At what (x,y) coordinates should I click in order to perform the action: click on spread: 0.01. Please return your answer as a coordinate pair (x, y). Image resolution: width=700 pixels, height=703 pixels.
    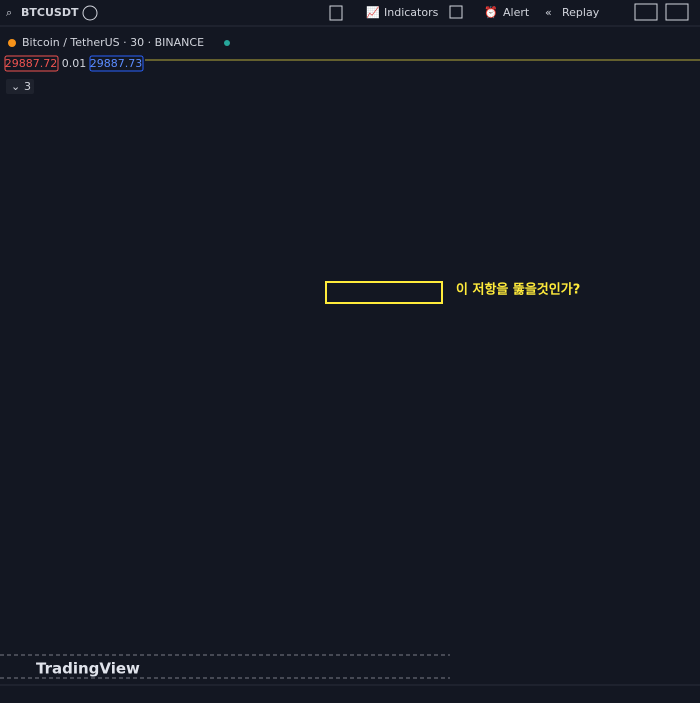
    Looking at the image, I should click on (74, 63).